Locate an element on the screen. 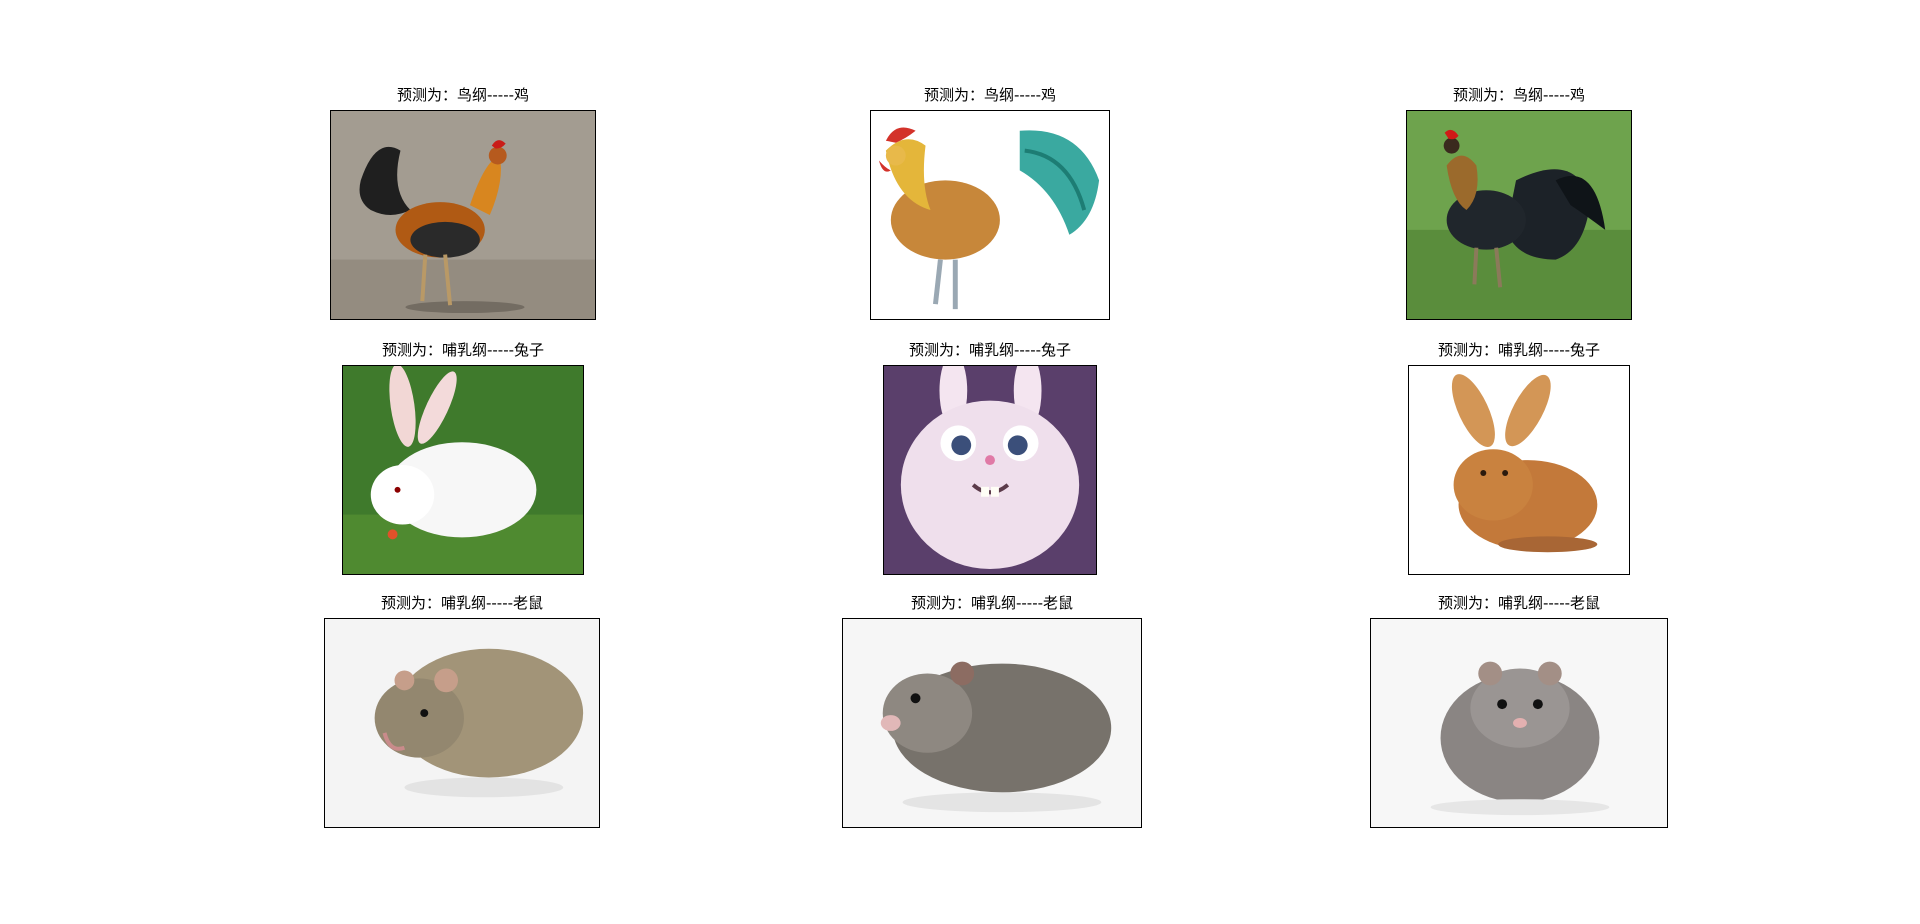  brown-rabbit-photo is located at coordinates (1519, 470).